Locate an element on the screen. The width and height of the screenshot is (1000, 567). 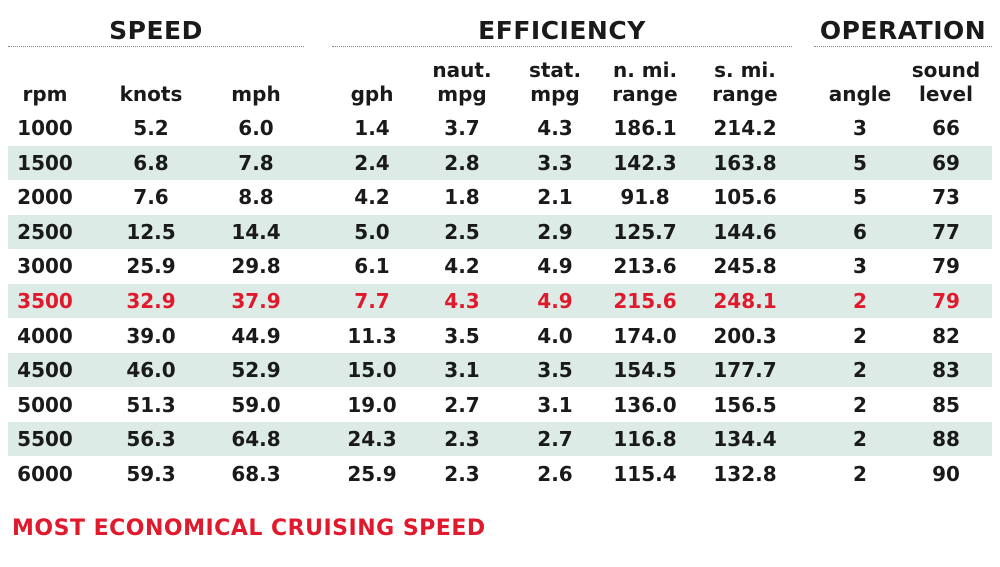
cell-gph: 25.9 is located at coordinates (372, 474).